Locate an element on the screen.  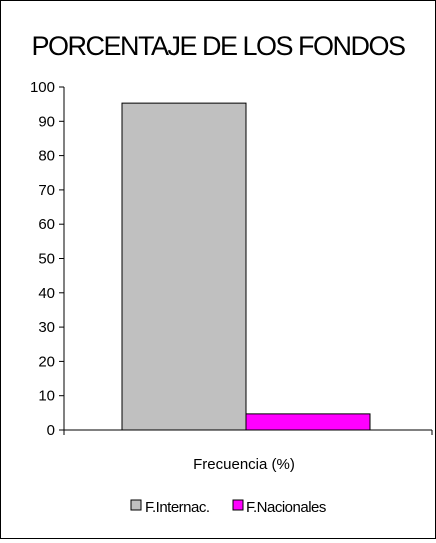
bar-f-nacionales is located at coordinates (308, 422).